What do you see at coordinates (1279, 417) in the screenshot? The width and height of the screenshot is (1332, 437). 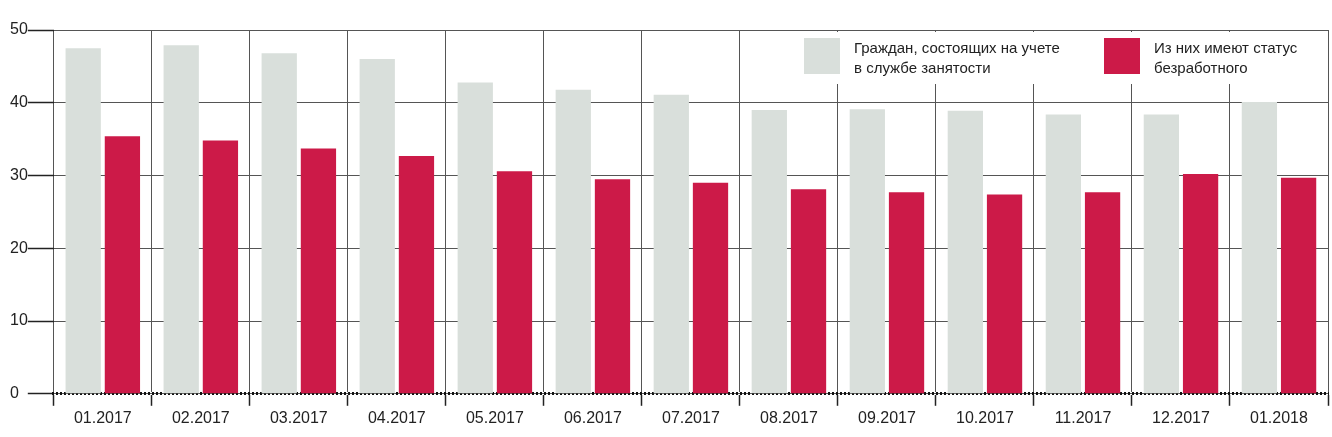 I see `x-tick-label: 01.2018` at bounding box center [1279, 417].